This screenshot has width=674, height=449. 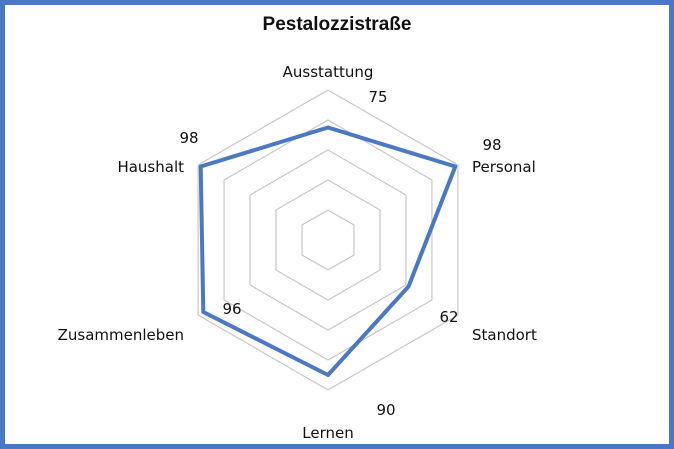 What do you see at coordinates (121, 335) in the screenshot?
I see `axis-label: Zusammenleben` at bounding box center [121, 335].